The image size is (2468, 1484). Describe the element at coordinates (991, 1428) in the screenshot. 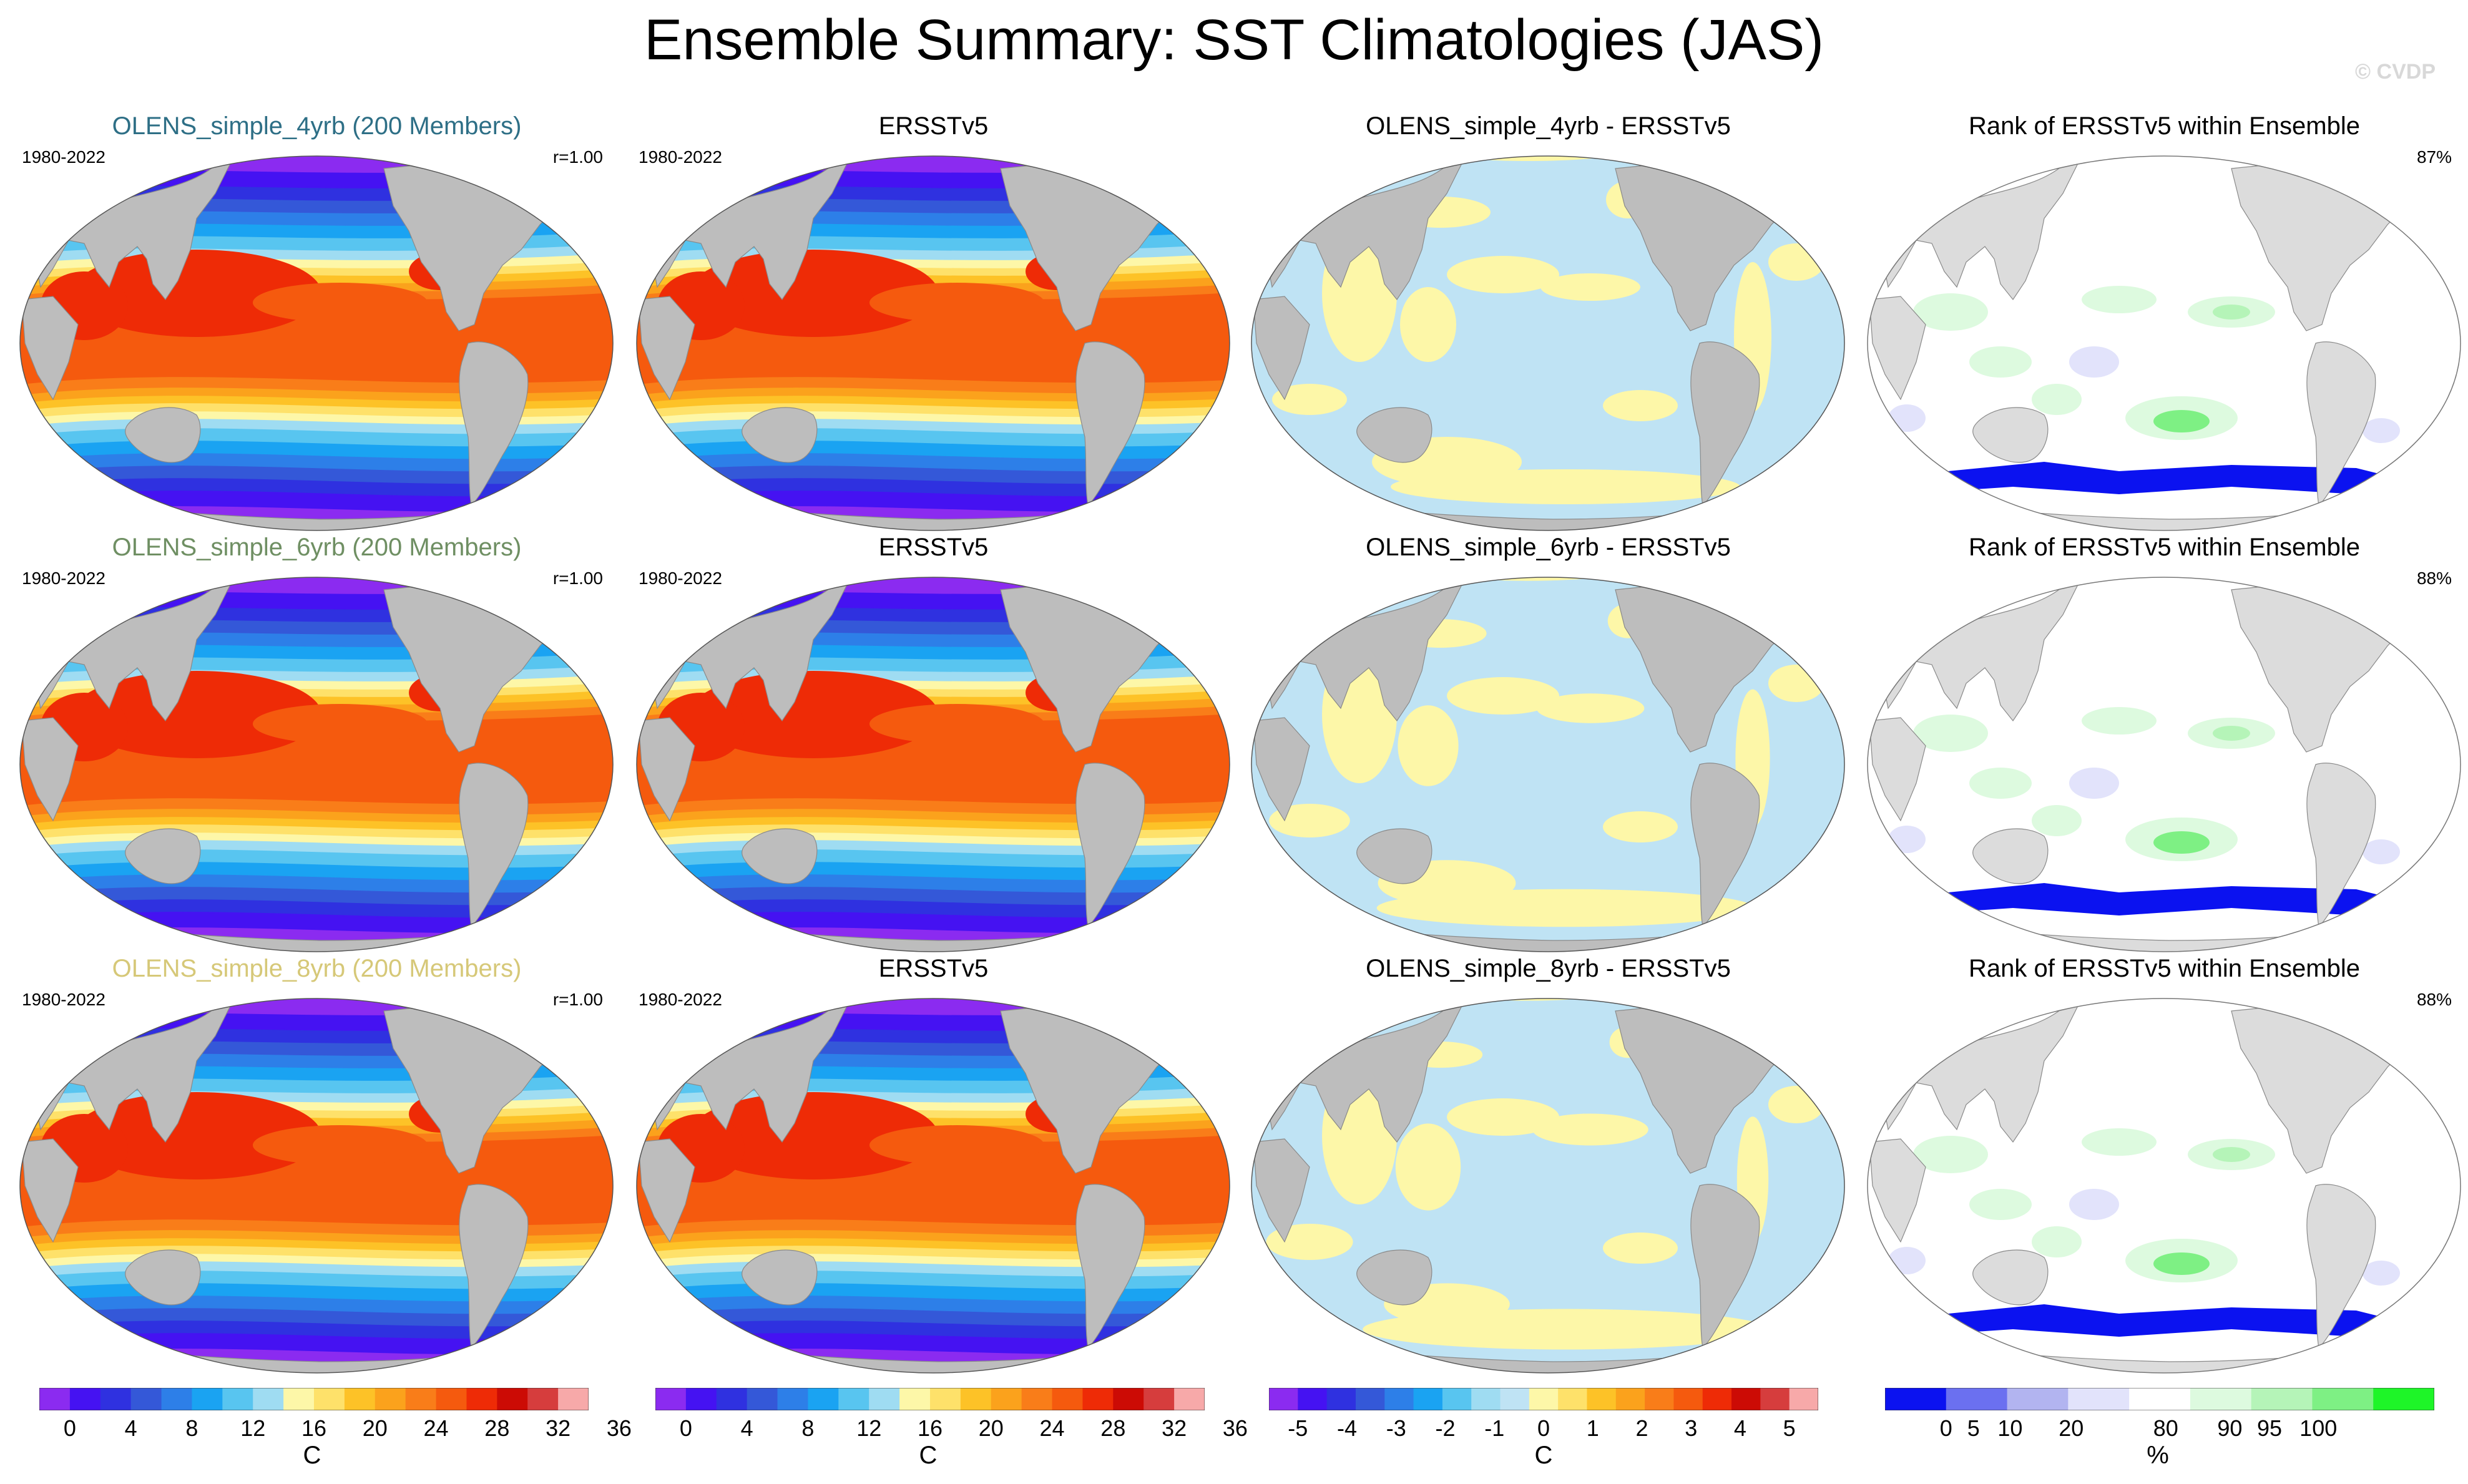

I see `colorbar-tick-label: 20` at that location.